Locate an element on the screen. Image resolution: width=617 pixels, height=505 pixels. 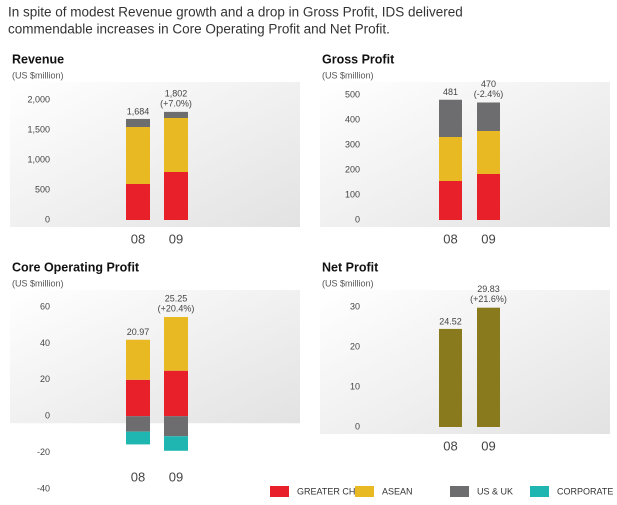
legend-label: CORPORATE is located at coordinates (585, 491).